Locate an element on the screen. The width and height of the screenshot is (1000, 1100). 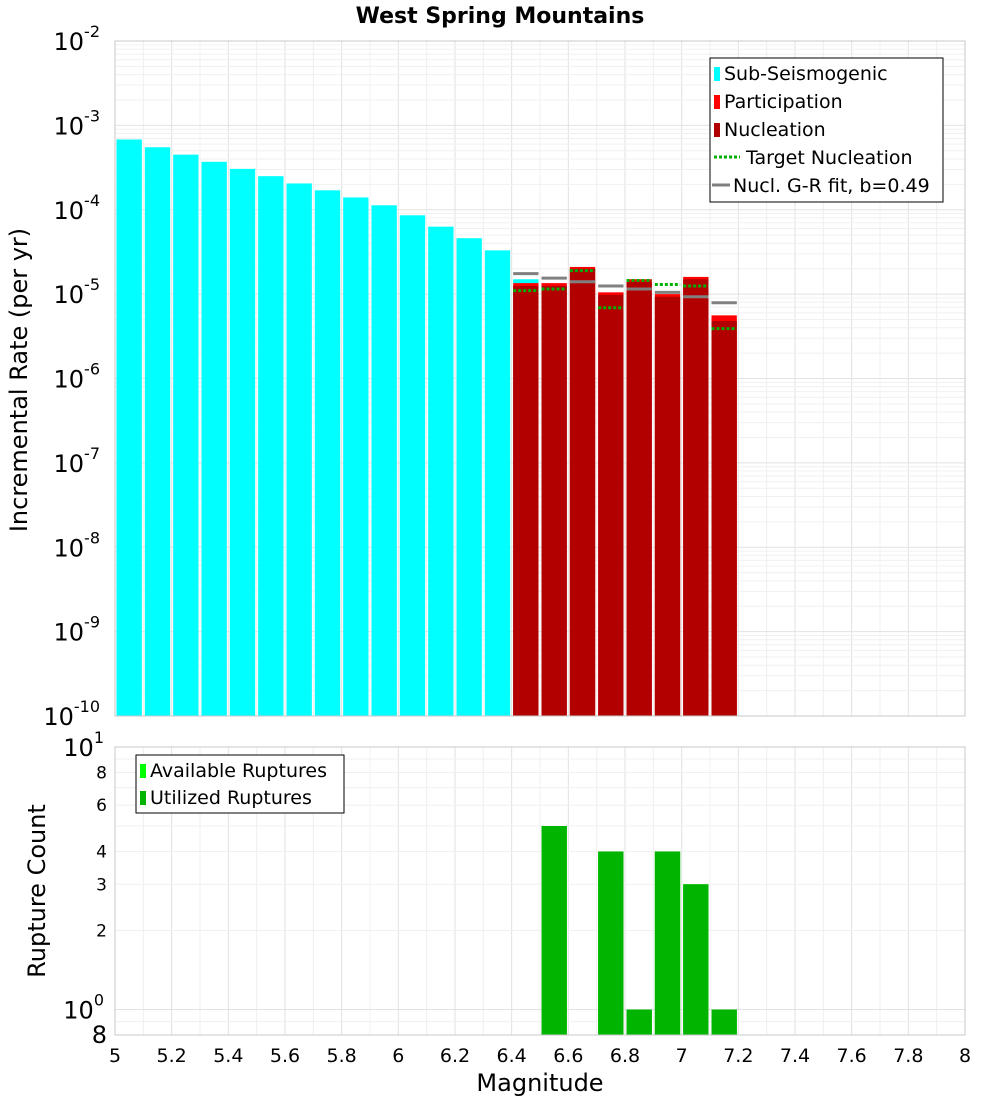
top-y-tick-label: 10⁻⁴ is located at coordinates (77, 208).